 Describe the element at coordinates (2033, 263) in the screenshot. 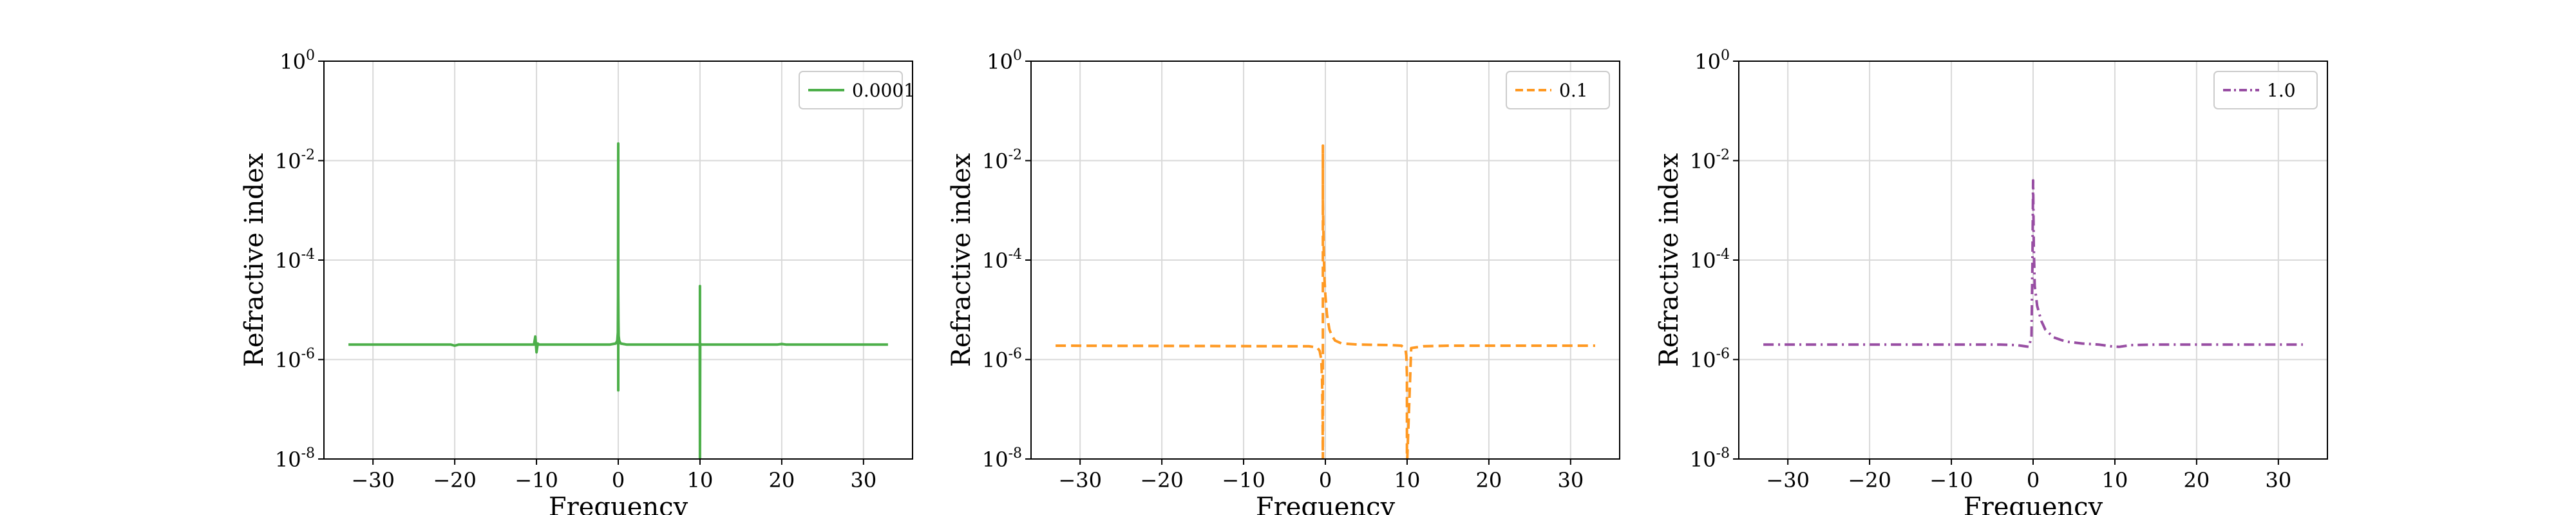

I see `series-line-1.0` at that location.